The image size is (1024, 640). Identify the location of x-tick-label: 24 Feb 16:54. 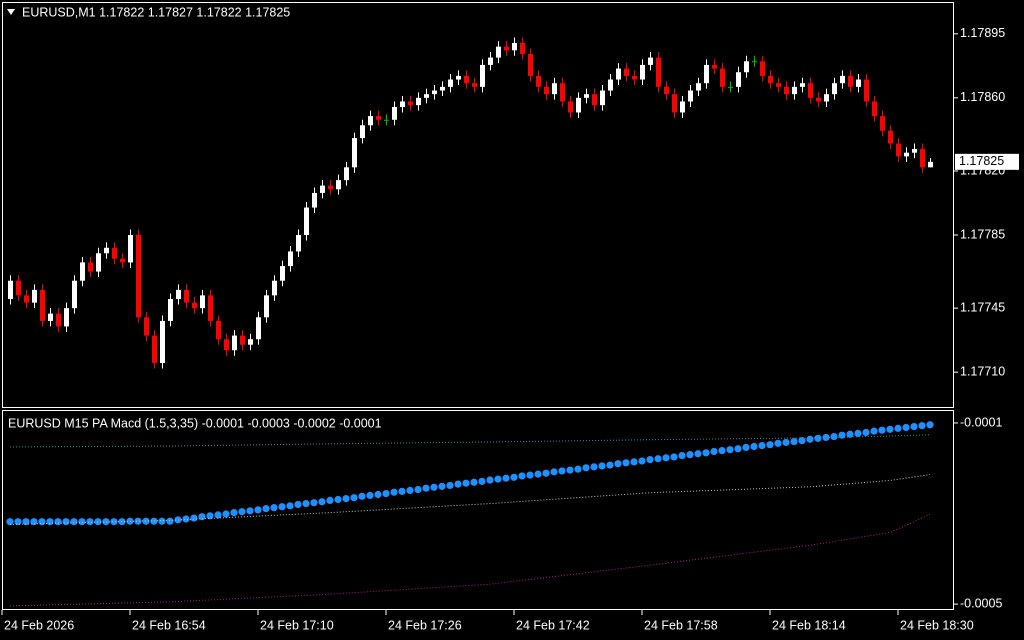
(169, 625).